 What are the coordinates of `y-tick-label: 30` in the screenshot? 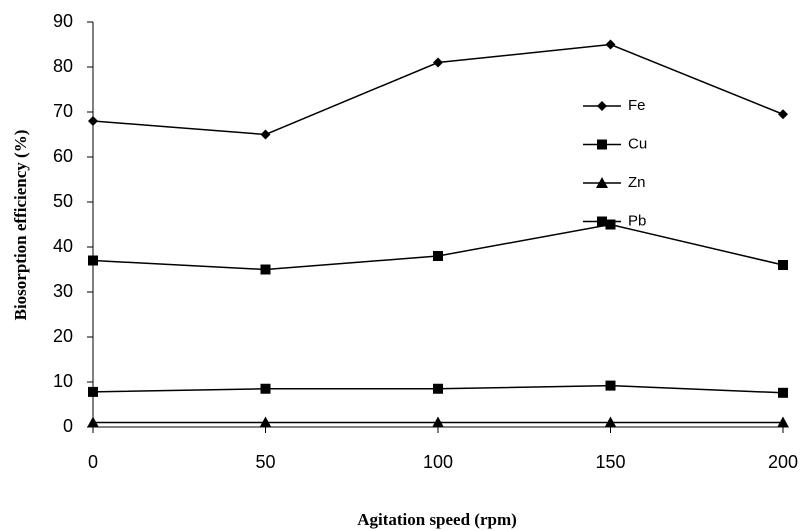 It's located at (63, 291).